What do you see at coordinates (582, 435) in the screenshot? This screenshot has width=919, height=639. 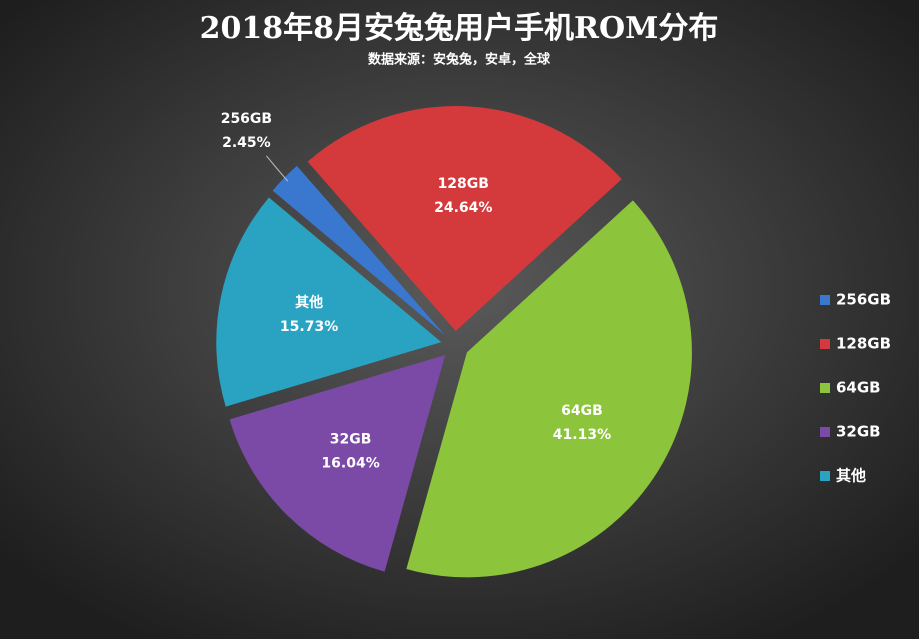 I see `slice-value-label: 41.13%` at bounding box center [582, 435].